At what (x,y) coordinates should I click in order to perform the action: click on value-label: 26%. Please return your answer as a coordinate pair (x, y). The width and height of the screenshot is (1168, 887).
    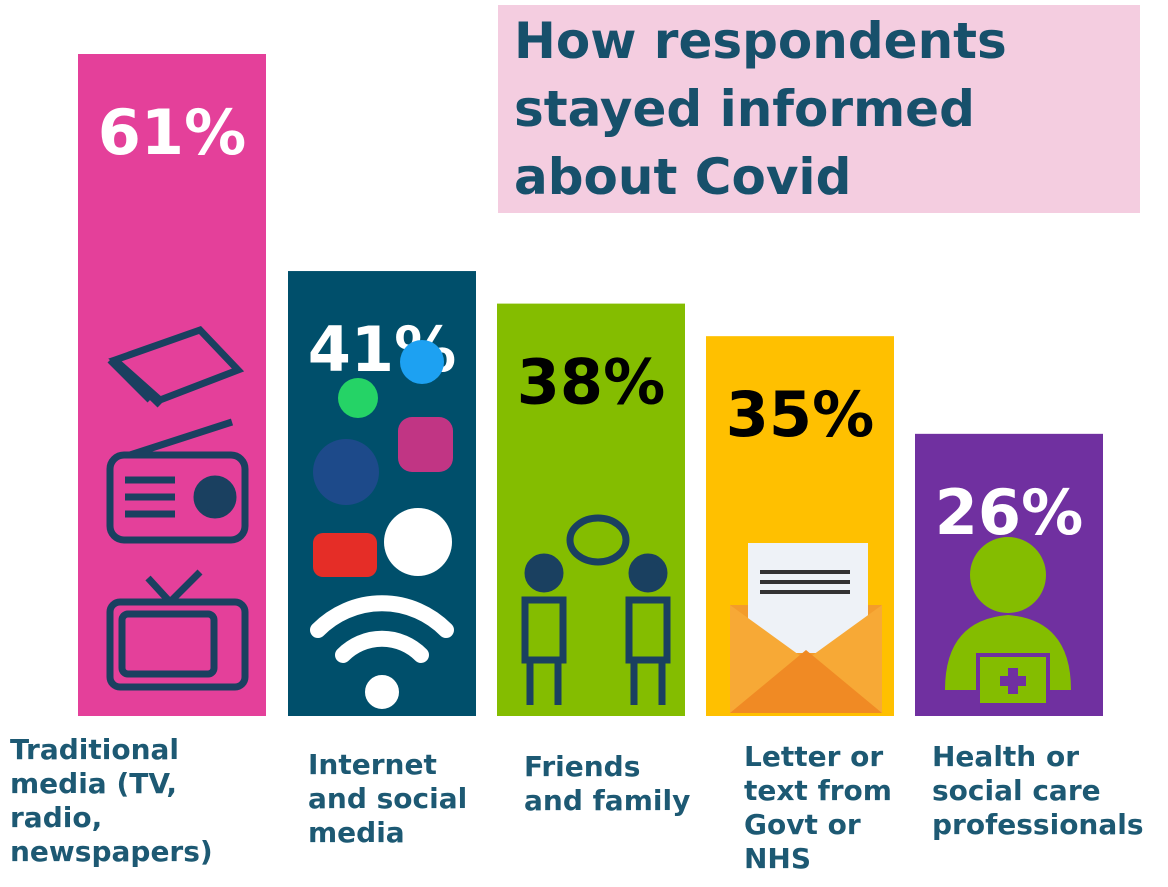
    Looking at the image, I should click on (1009, 512).